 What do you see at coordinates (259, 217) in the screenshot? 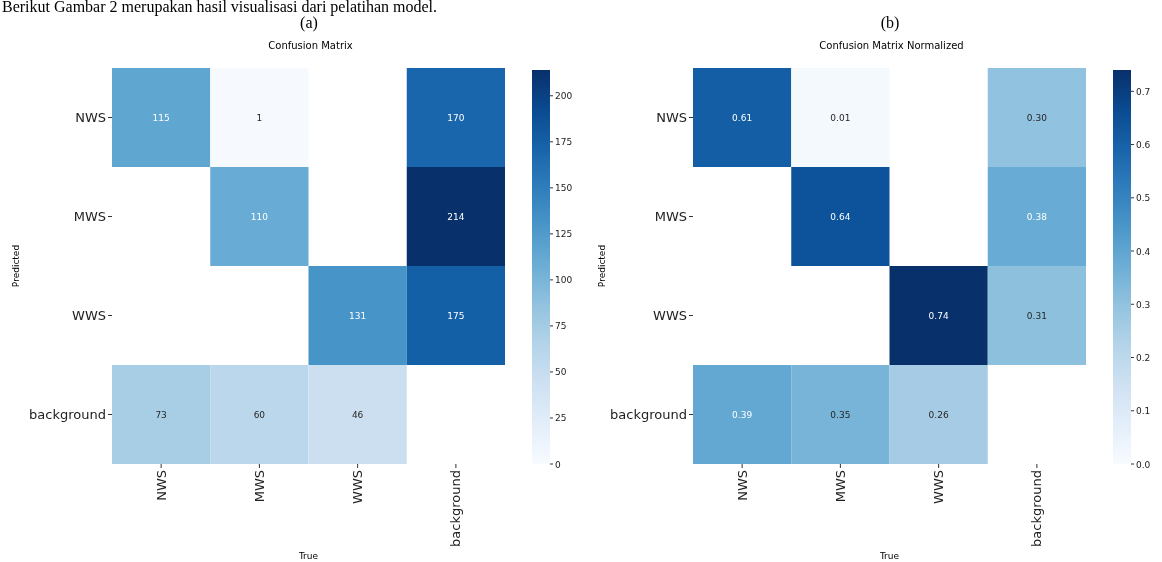
I see `data-label: 110` at bounding box center [259, 217].